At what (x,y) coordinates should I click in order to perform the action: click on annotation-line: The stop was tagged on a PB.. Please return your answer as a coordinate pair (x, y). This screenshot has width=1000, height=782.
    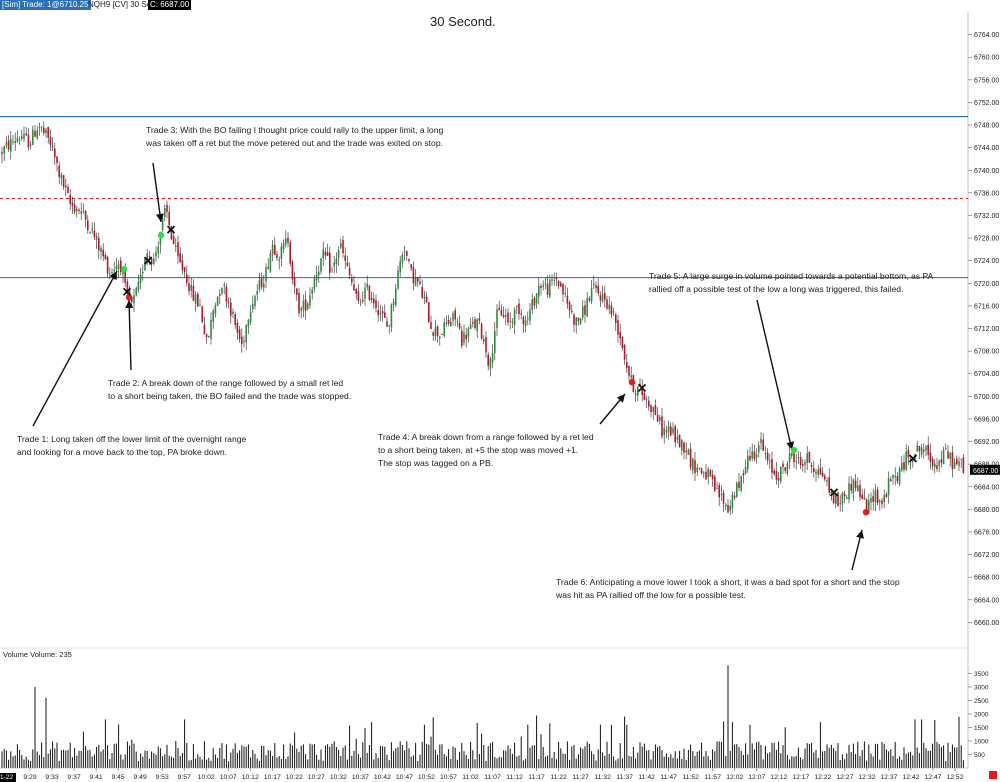
    Looking at the image, I should click on (436, 463).